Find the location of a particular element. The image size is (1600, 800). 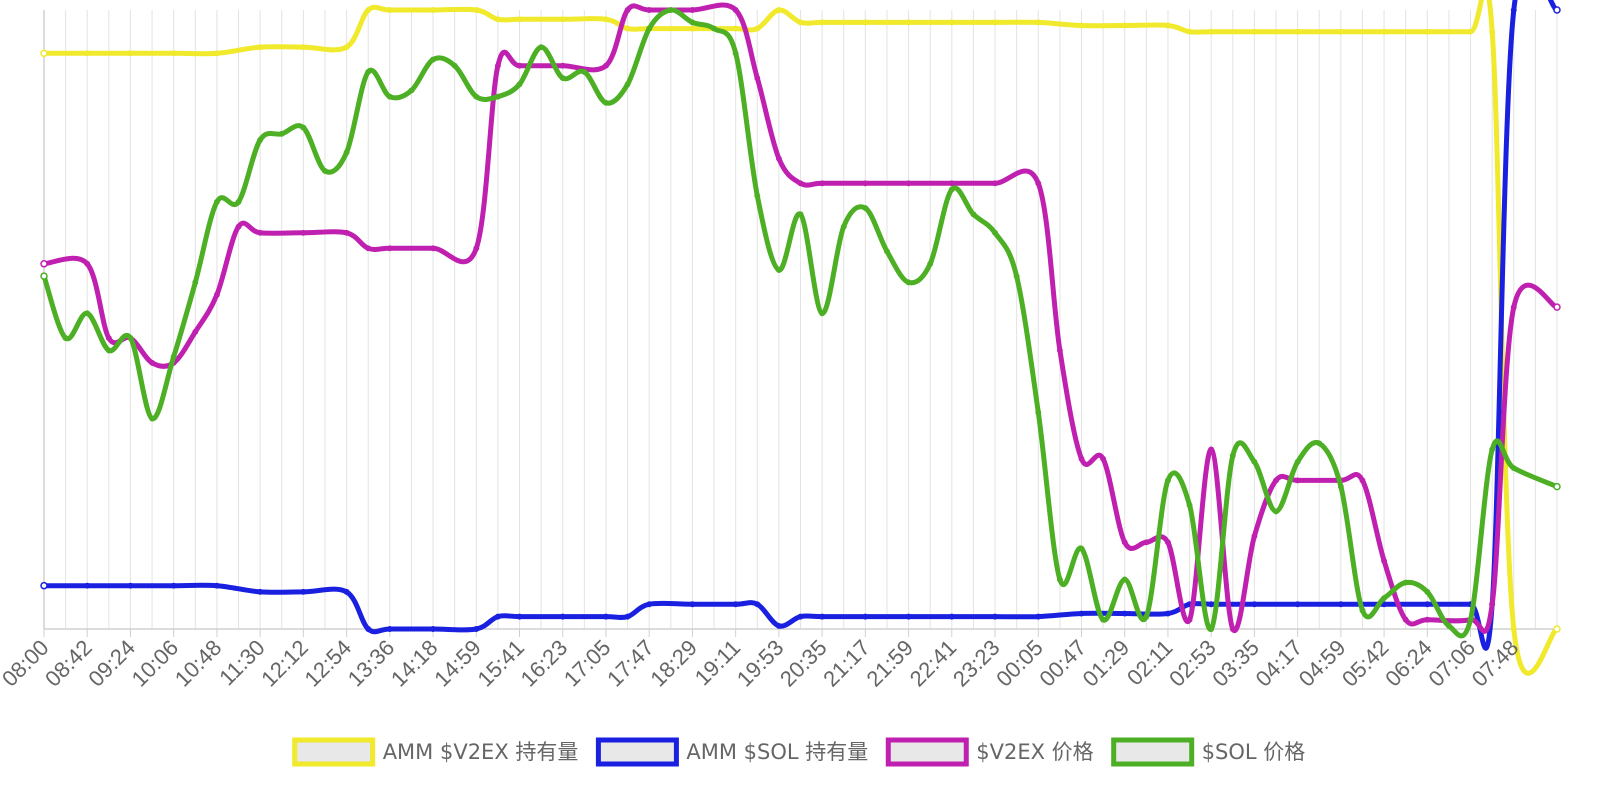

legend-item-1: AMM $V2EX 持有量 is located at coordinates (435, 752).